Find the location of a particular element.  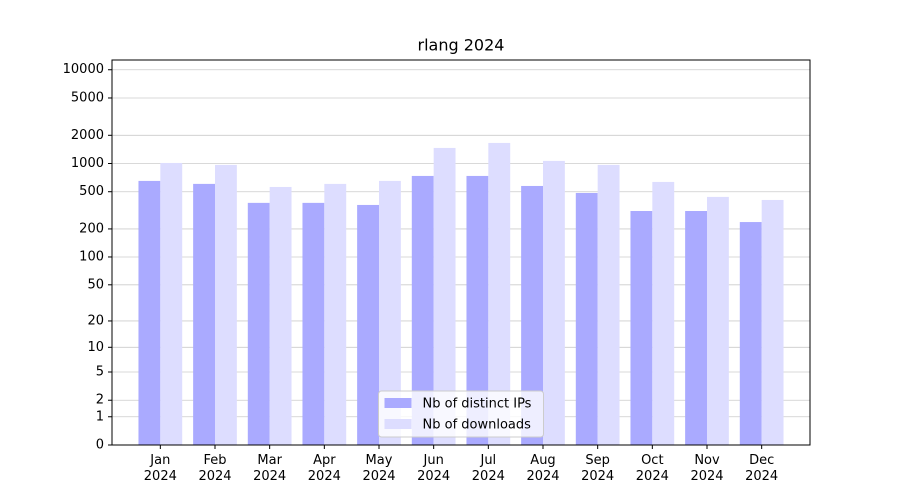

x-tick-label: Apr 2024 is located at coordinates (324, 468).